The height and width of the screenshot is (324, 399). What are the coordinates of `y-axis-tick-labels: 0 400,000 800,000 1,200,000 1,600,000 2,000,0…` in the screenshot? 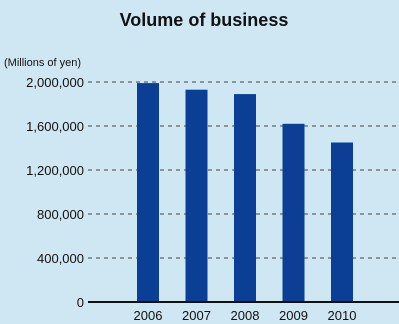 It's located at (55, 192).